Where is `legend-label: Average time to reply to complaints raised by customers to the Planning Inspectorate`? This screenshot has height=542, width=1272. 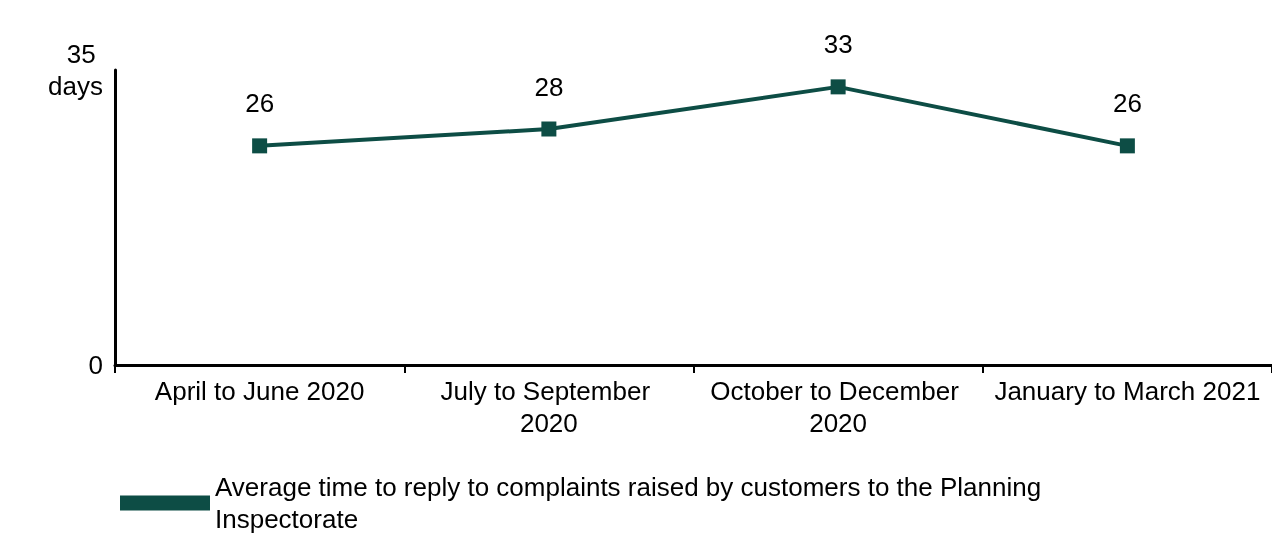 legend-label: Average time to reply to complaints raised by customers to the Planning Inspectorate is located at coordinates (632, 503).